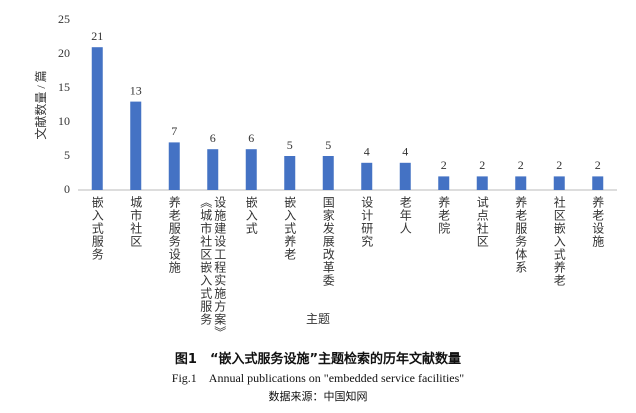 The image size is (636, 413). I want to click on y-tick-label: 20, so click(64, 53).